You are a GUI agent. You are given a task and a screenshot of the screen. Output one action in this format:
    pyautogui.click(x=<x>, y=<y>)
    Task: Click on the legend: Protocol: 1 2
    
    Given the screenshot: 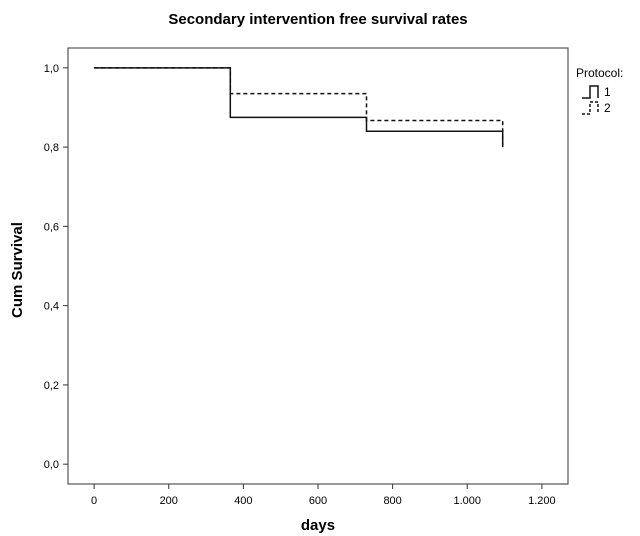 What is the action you would take?
    pyautogui.click(x=599, y=90)
    